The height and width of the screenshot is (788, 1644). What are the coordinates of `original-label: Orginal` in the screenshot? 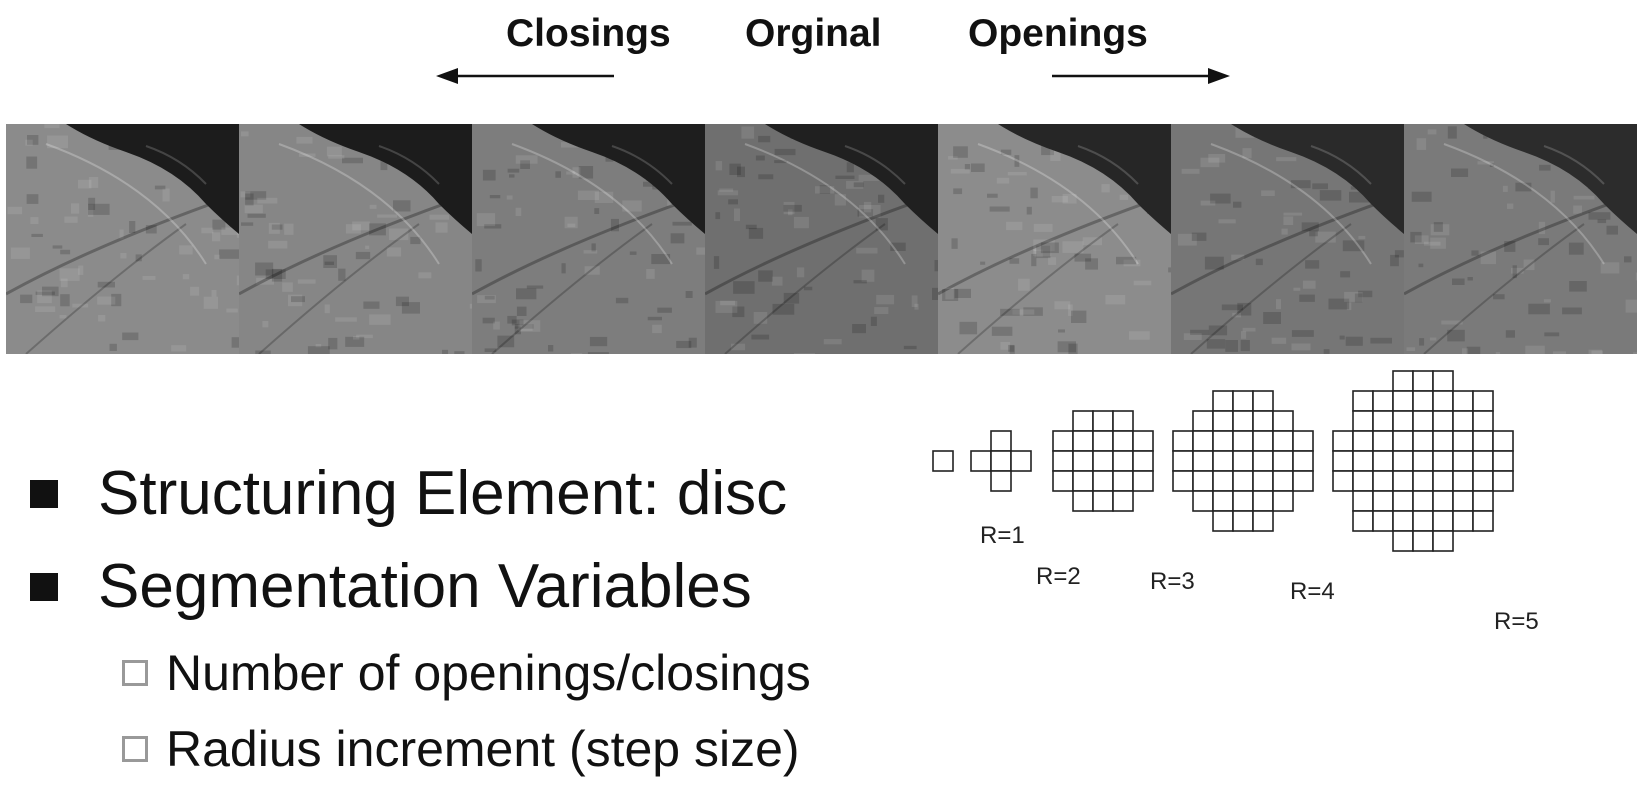 It's located at (813, 33).